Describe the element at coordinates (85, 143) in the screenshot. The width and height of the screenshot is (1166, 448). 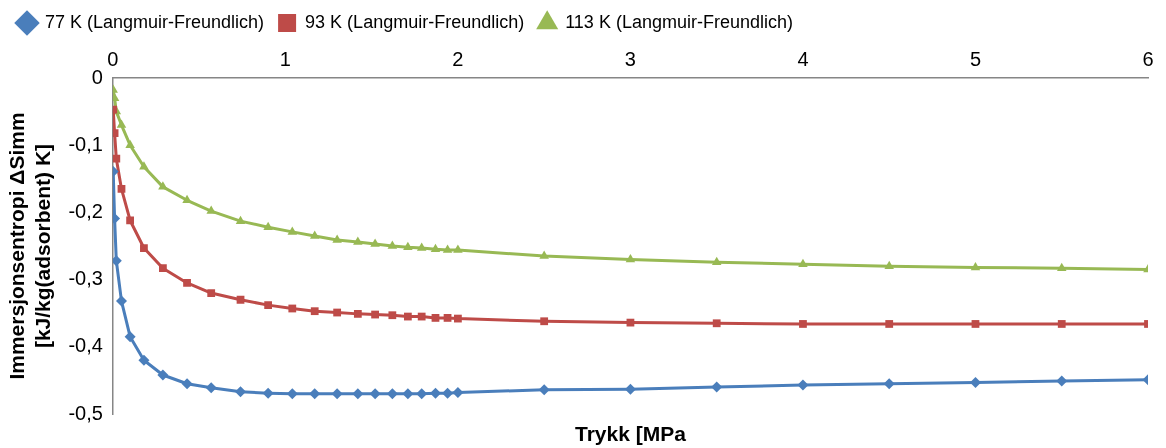
I see `y-tick-label: -0,1` at that location.